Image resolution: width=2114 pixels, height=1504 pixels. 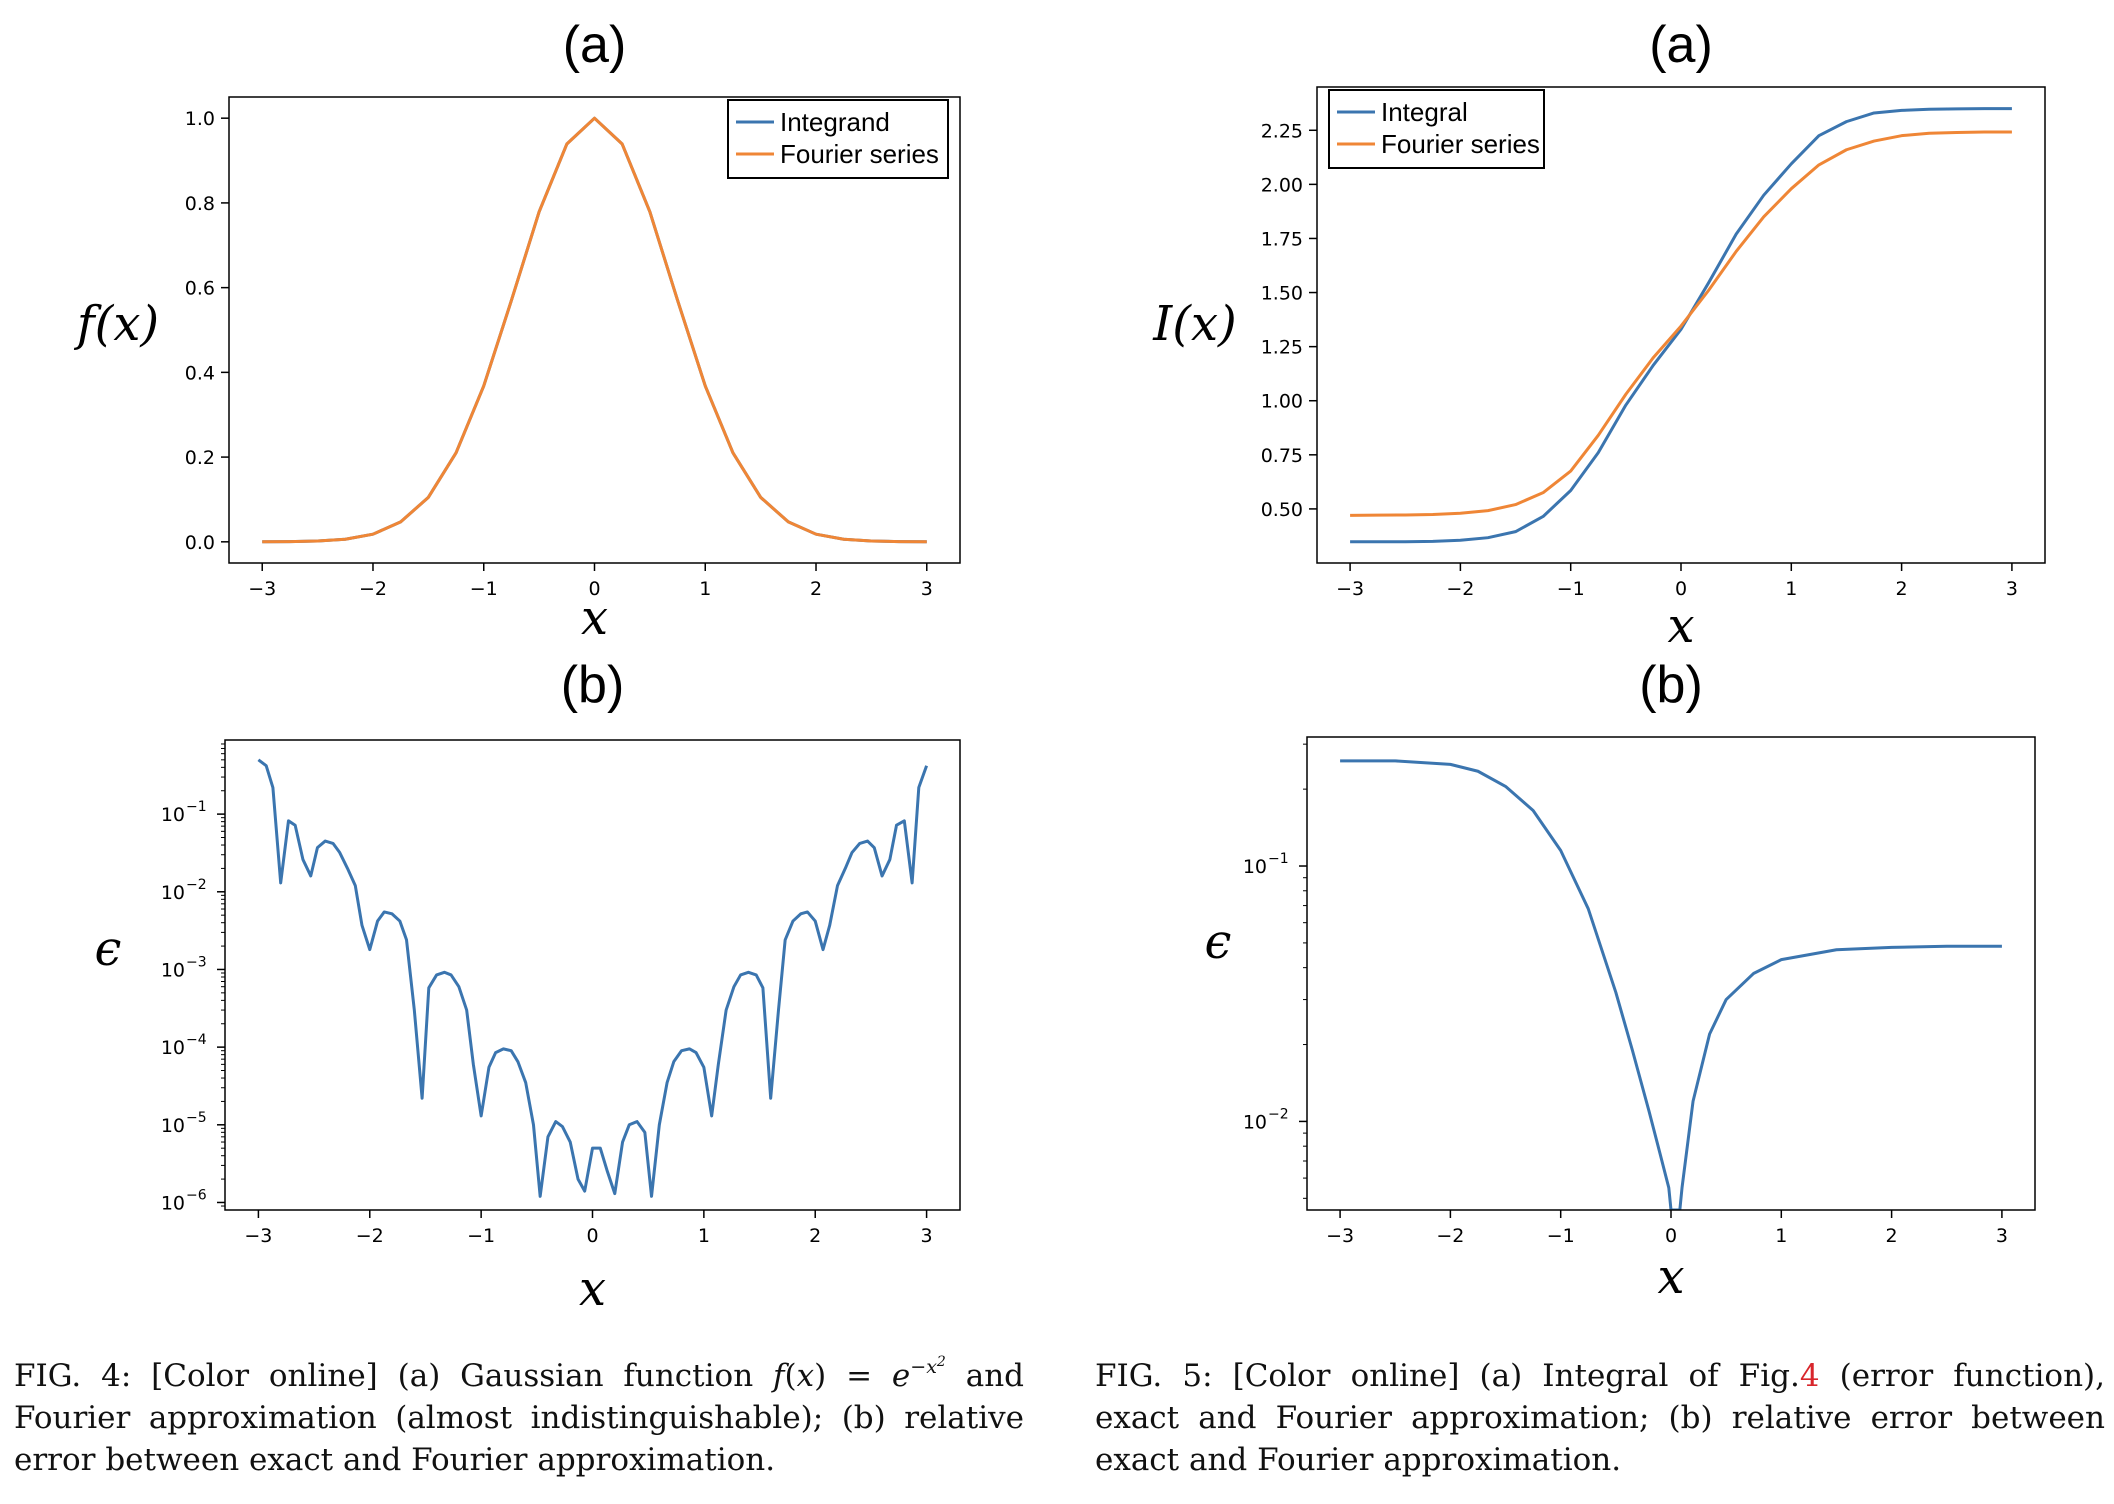 I want to click on x-axis-label-fig4a: x, so click(x=594, y=618).